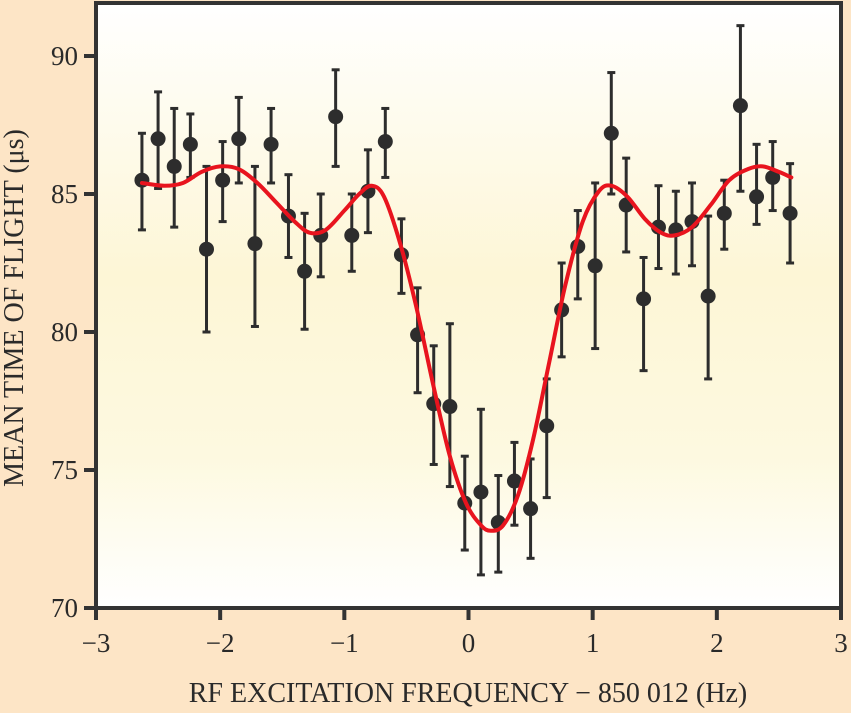 The width and height of the screenshot is (851, 713). Describe the element at coordinates (96, 643) in the screenshot. I see `x-tick-label: −3` at that location.